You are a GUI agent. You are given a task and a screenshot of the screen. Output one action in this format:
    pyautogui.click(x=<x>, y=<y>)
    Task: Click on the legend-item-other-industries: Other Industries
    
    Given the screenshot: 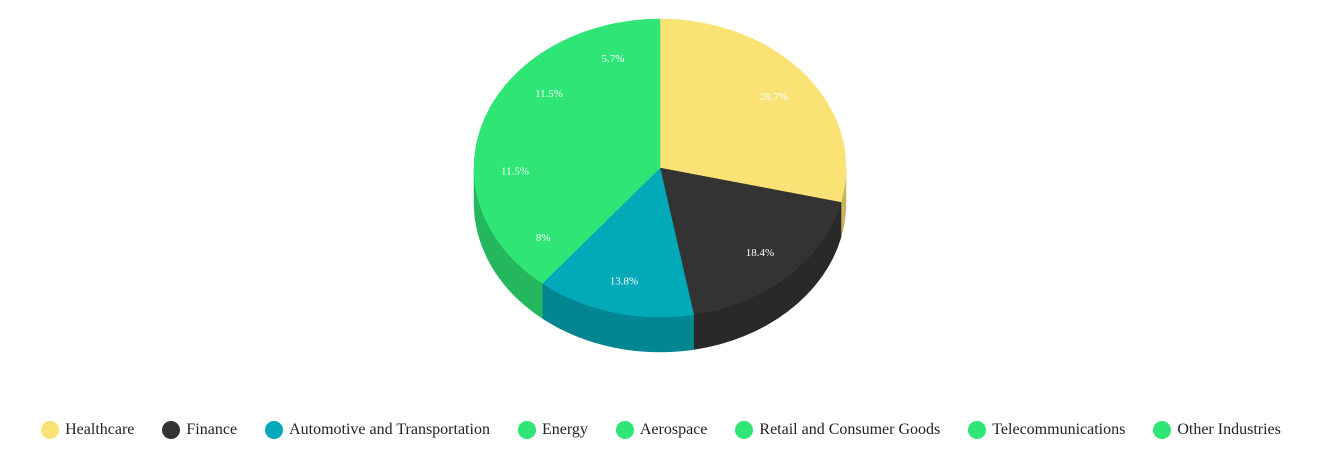 What is the action you would take?
    pyautogui.click(x=1217, y=430)
    